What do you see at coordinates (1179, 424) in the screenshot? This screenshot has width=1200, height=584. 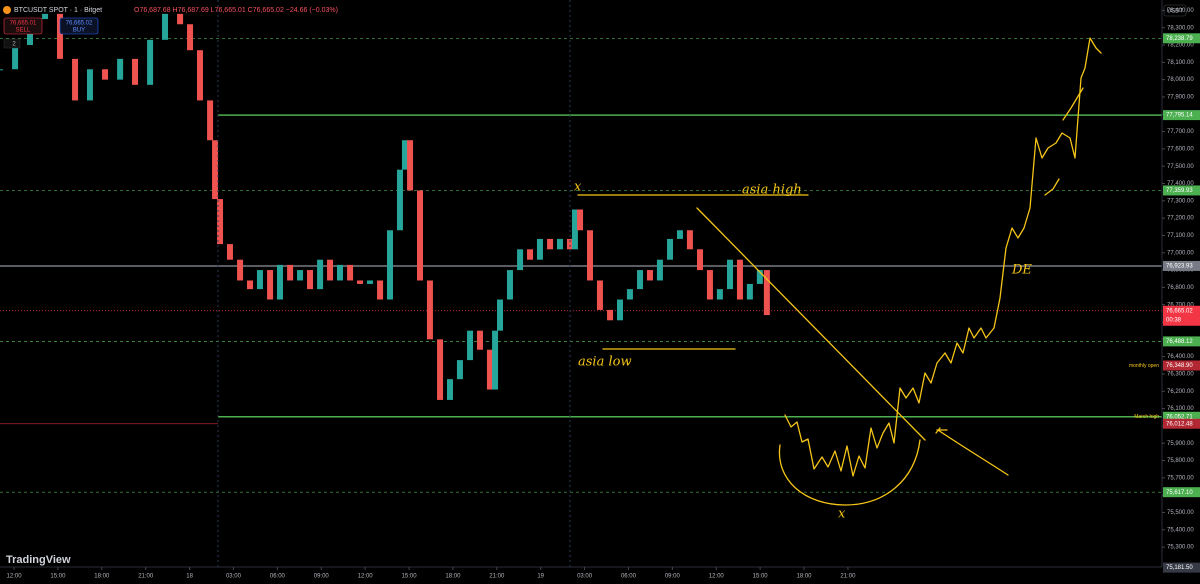 I see `price-tag-label: 76,012.48` at bounding box center [1179, 424].